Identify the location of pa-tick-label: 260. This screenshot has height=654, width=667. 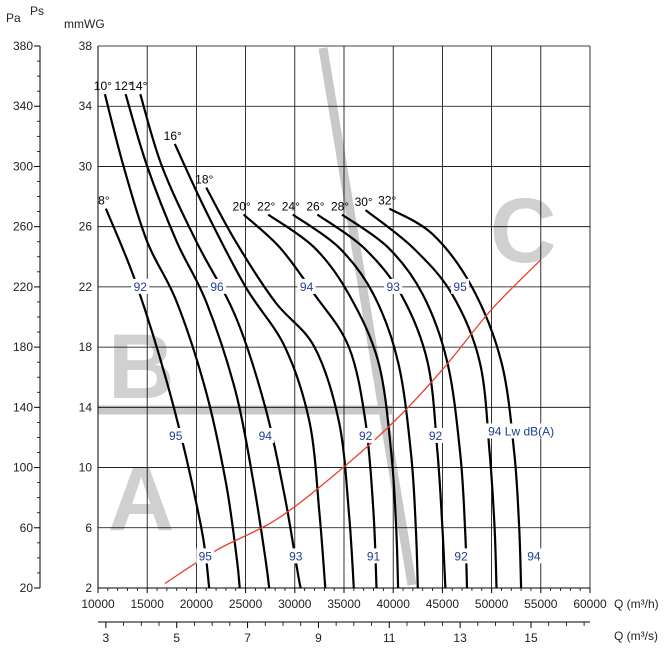
(23, 227).